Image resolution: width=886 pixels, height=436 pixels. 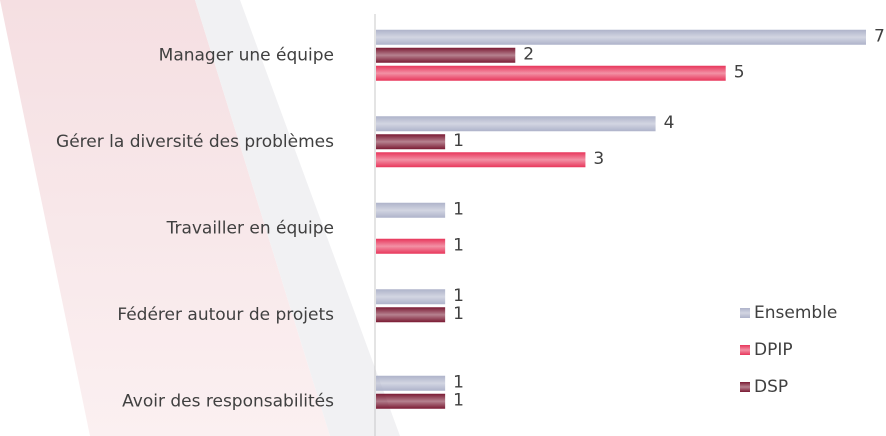 I want to click on value-label: 4, so click(x=669, y=123).